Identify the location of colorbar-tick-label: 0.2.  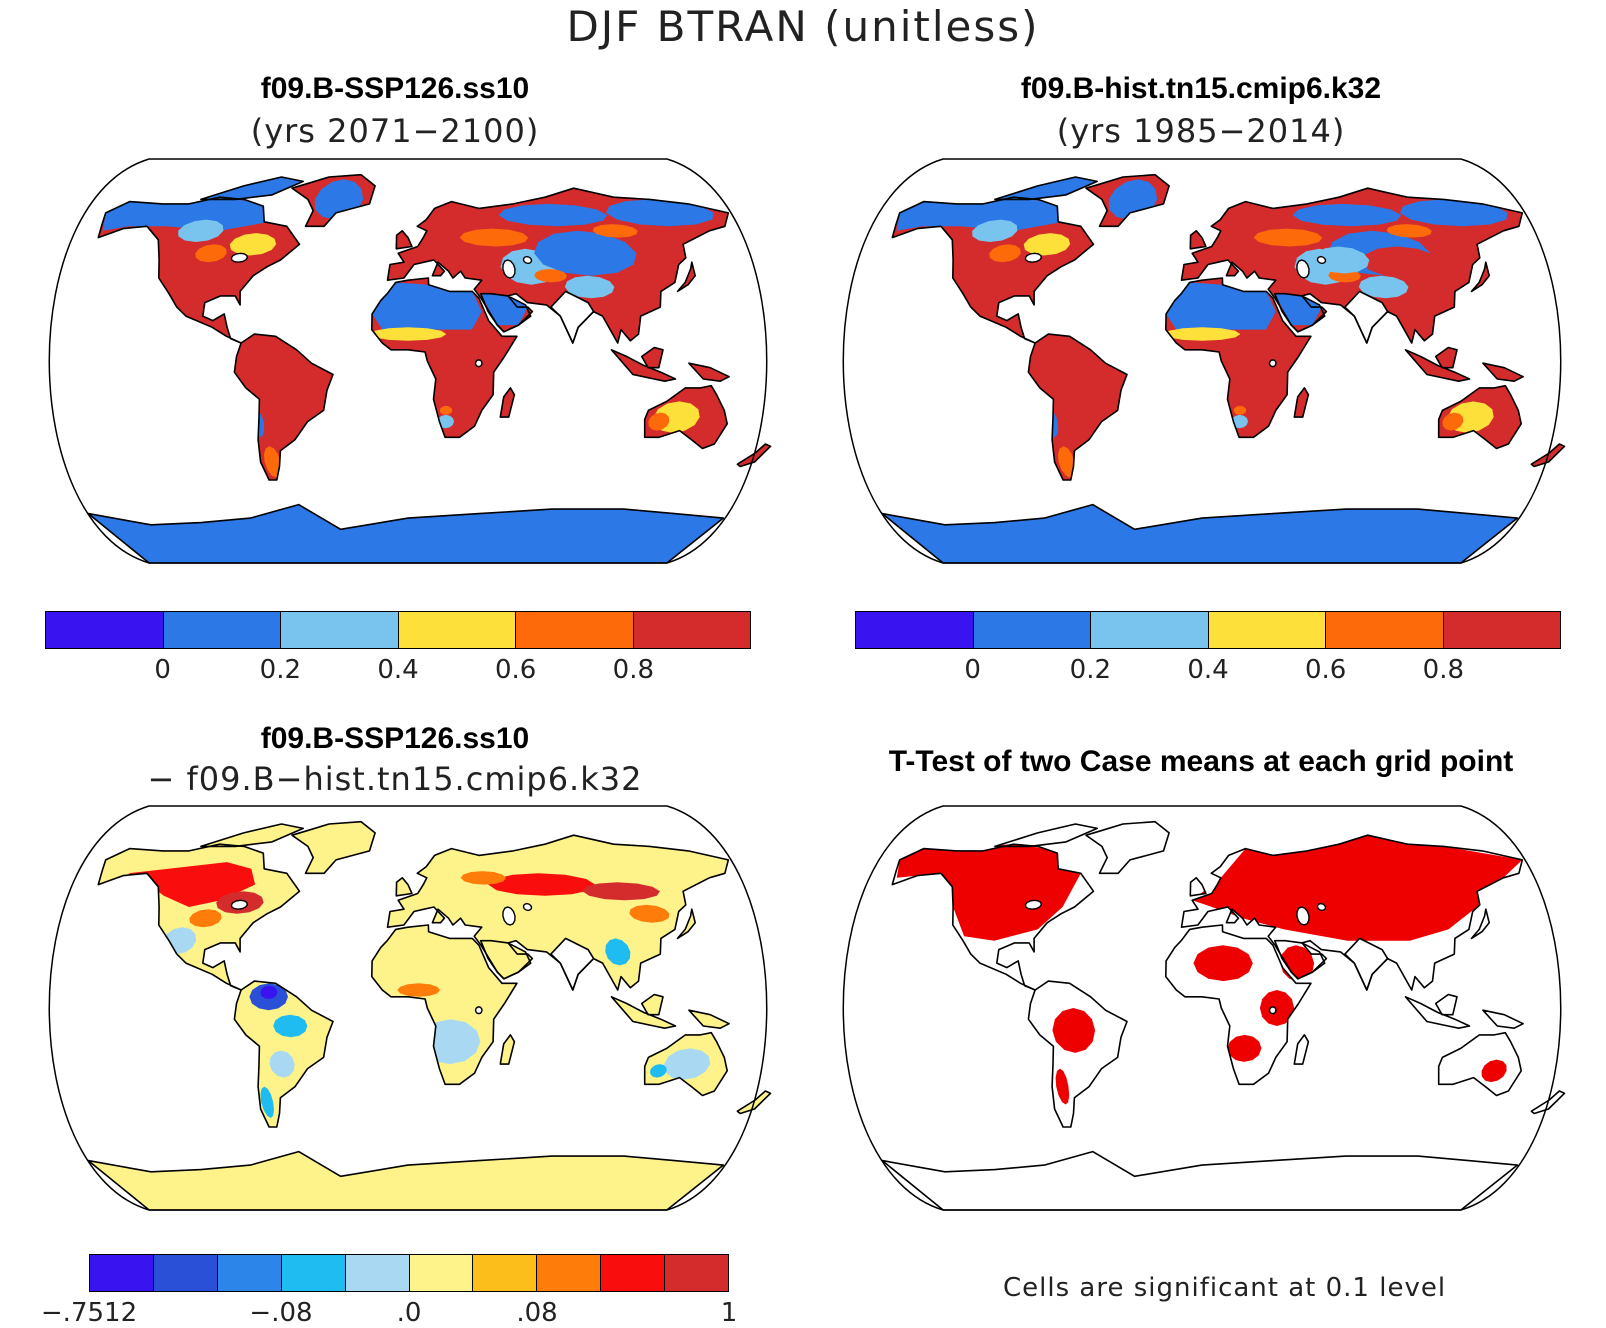
(280, 670).